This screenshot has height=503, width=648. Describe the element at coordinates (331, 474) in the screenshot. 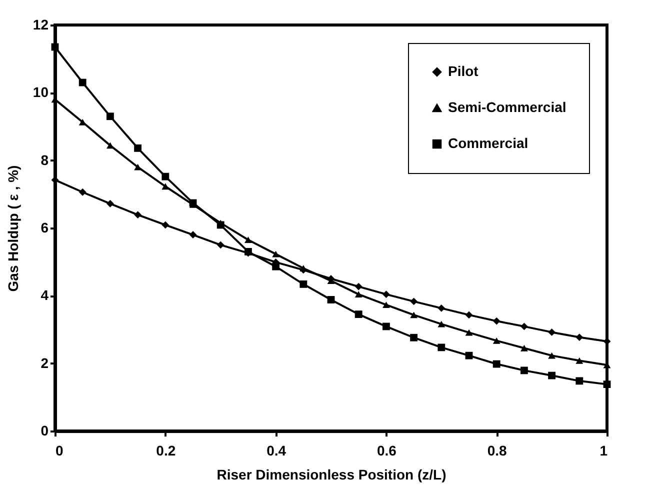

I see `x-axis-title: Riser Dimensionless Position (z/L)` at that location.